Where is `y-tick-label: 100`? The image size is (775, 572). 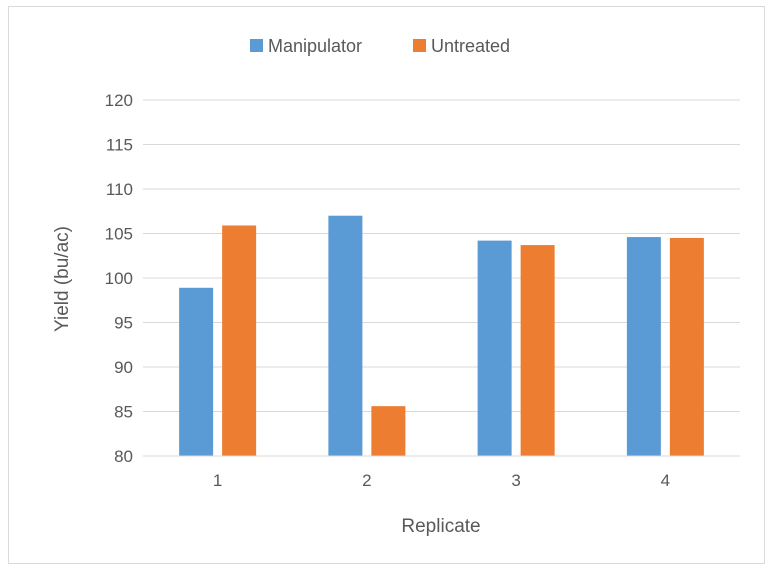
y-tick-label: 100 is located at coordinates (119, 278).